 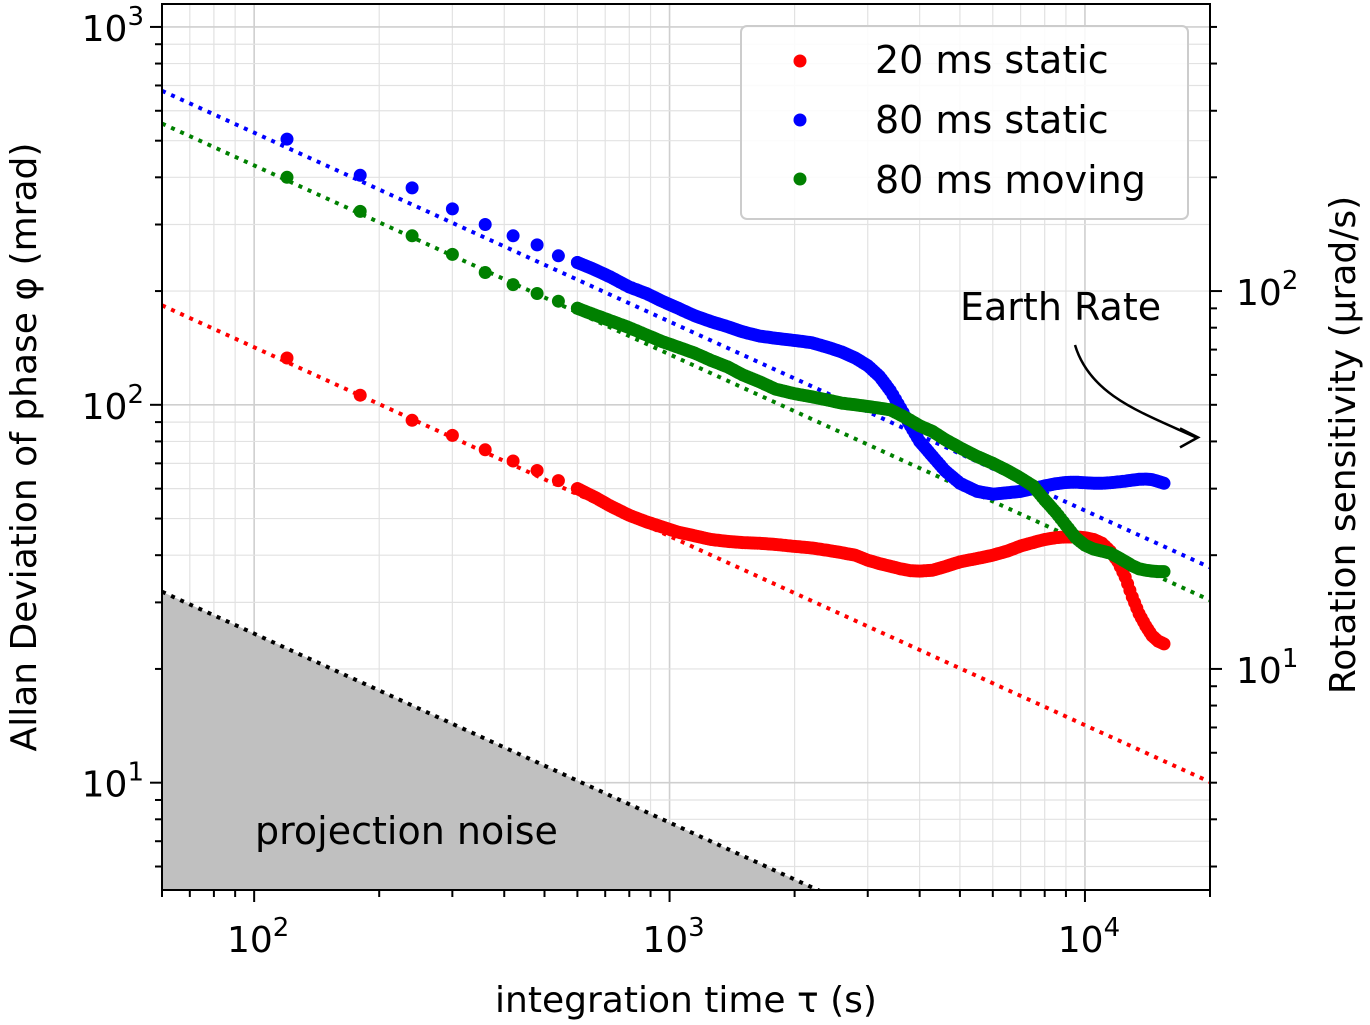 What do you see at coordinates (673, 937) in the screenshot?
I see `x-tick-label: 10³` at bounding box center [673, 937].